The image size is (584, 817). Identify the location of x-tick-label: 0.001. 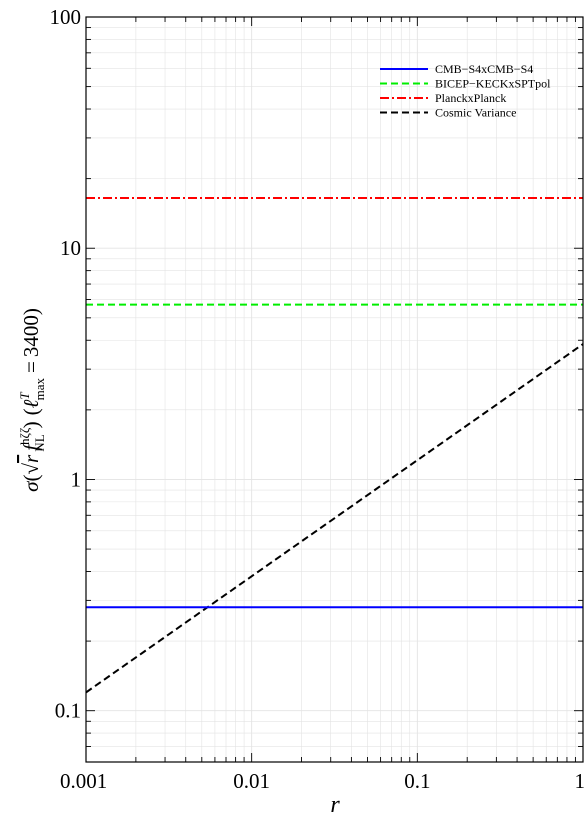
(83, 781).